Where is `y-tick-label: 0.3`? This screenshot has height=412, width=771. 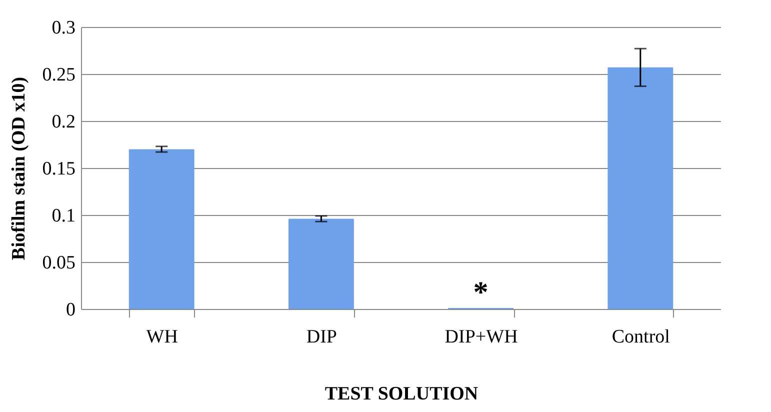 y-tick-label: 0.3 is located at coordinates (64, 28).